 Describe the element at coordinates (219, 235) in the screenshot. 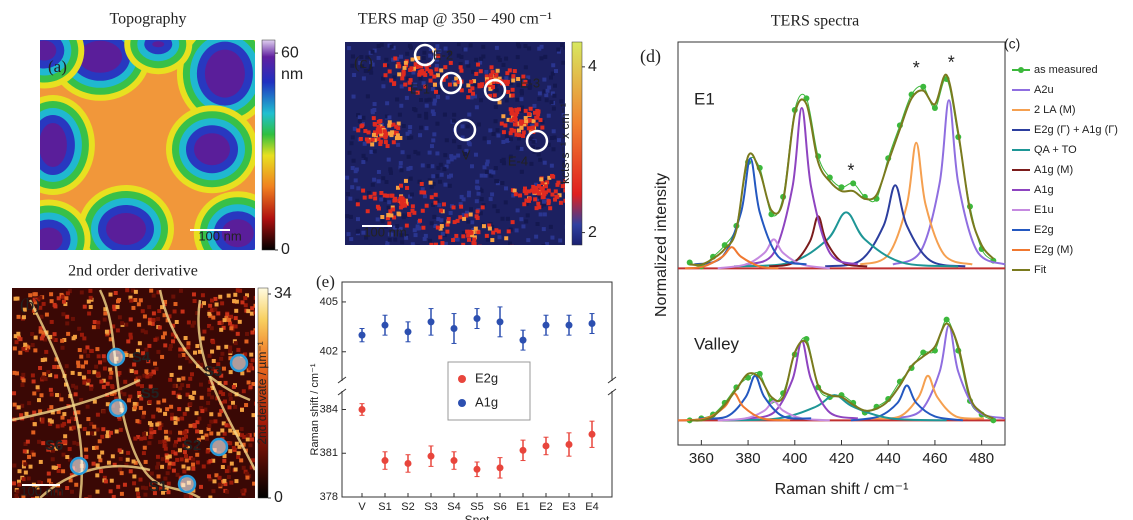

I see `scale-bar-label: 100 nm` at that location.